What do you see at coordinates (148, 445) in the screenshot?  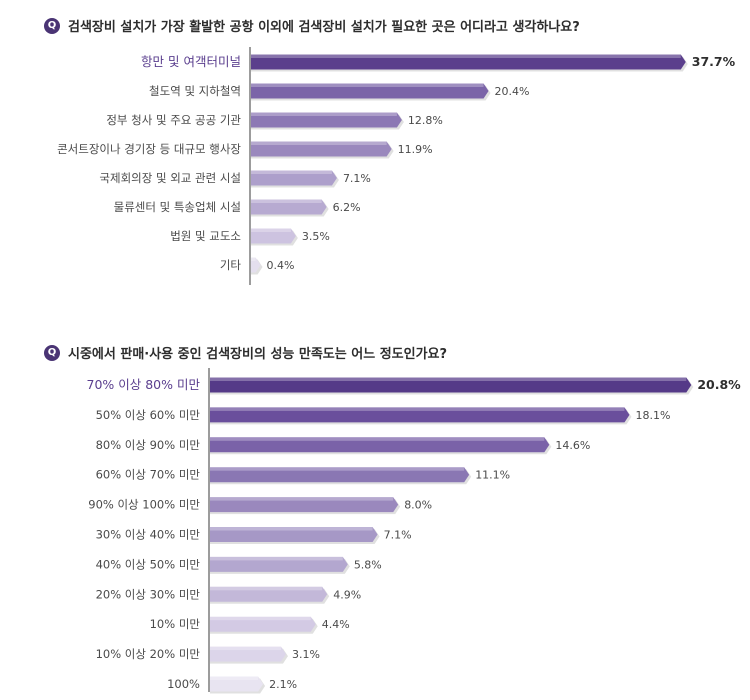 I see `category-label: 80% 이상 90% 미만` at bounding box center [148, 445].